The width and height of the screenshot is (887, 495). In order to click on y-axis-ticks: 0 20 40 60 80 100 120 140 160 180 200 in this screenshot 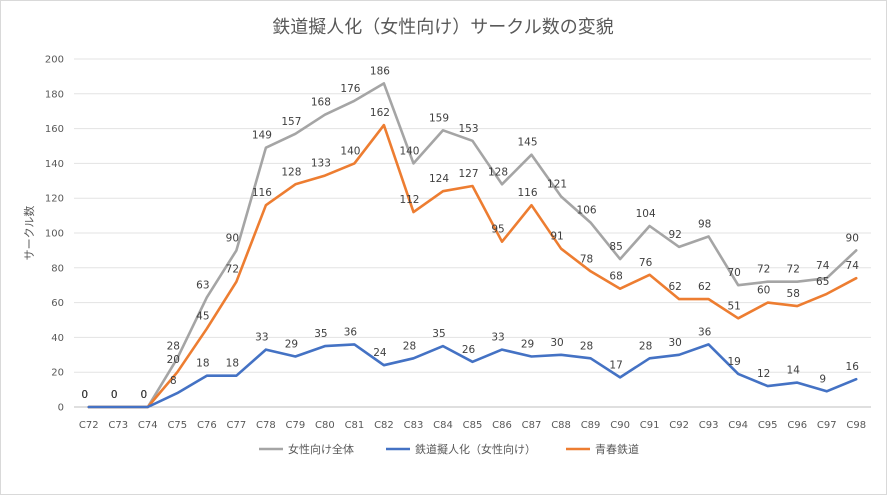, I will do `click(54, 234)`.